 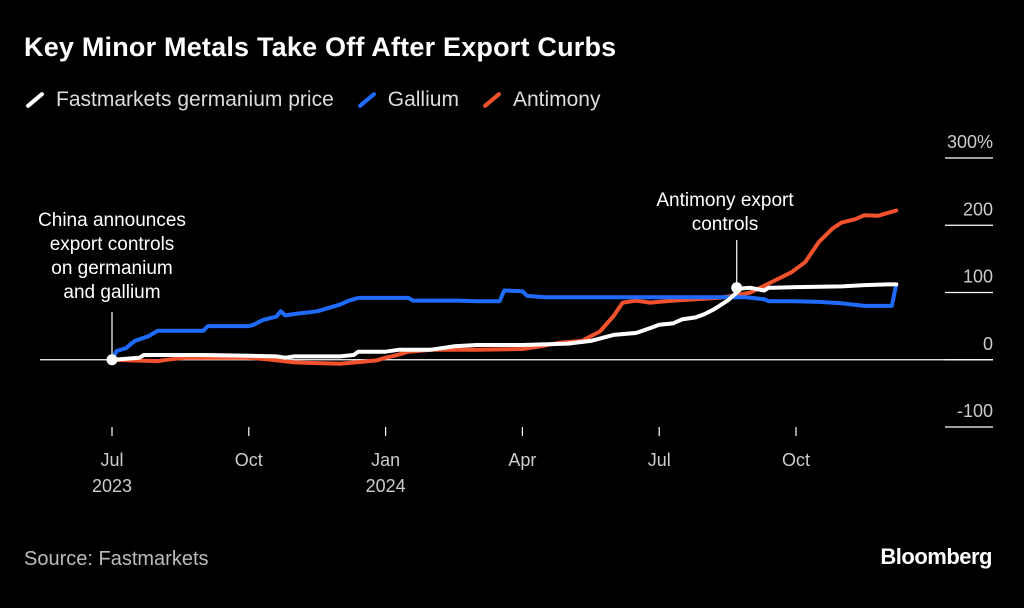 I want to click on legend-germanium: Fastmarkets germanium price, so click(x=179, y=100).